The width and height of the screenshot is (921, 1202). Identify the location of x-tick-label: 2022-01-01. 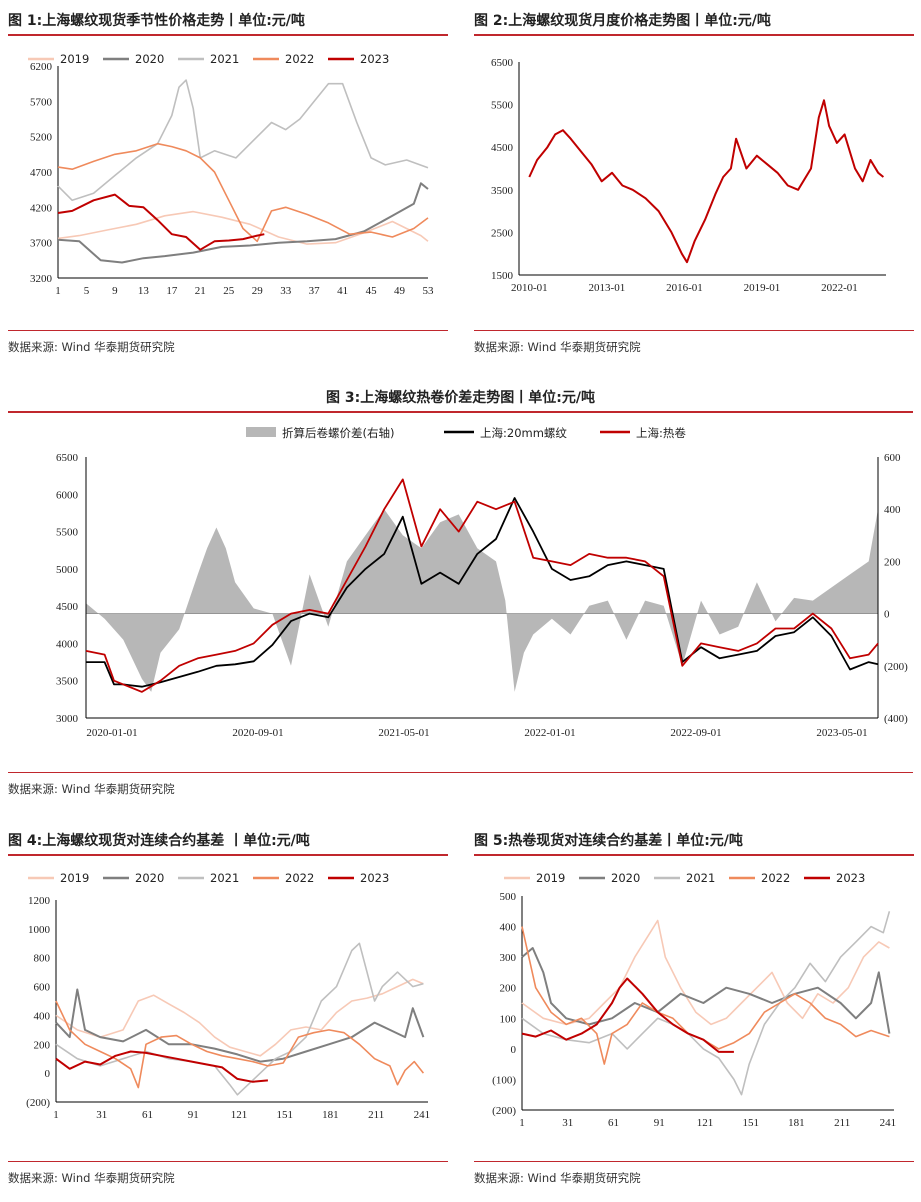
(549, 733).